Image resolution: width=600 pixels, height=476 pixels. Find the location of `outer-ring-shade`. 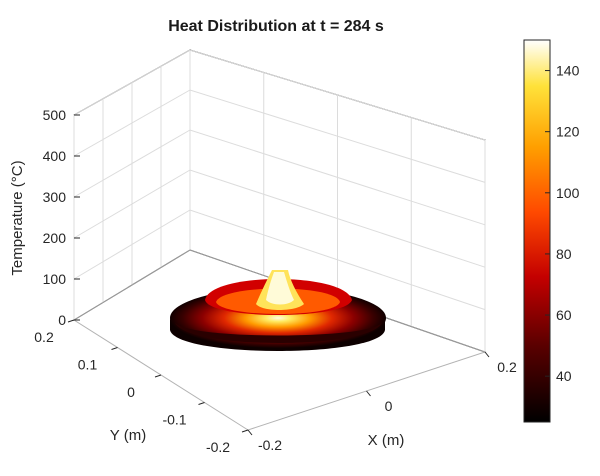

outer-ring-shade is located at coordinates (278, 332).